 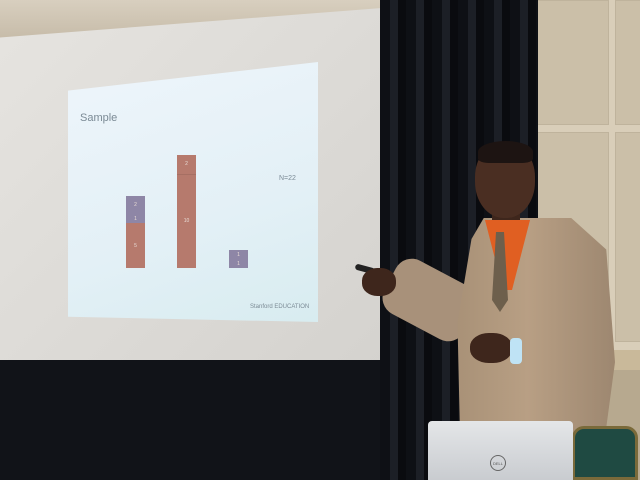 I want to click on chart-bar: 1 1, so click(x=238, y=259).